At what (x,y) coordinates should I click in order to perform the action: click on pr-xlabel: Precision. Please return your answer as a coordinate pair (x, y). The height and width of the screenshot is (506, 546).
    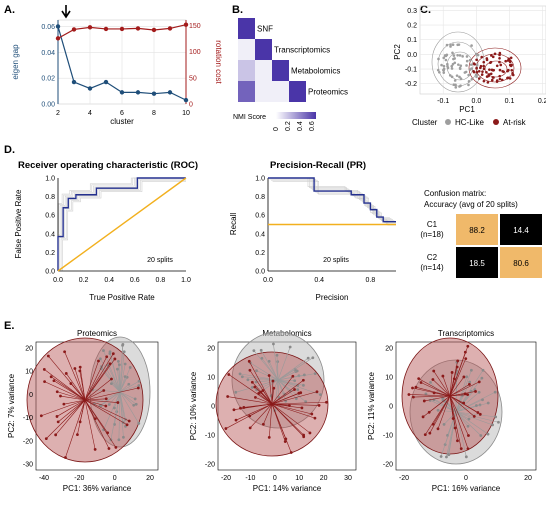
    Looking at the image, I should click on (332, 297).